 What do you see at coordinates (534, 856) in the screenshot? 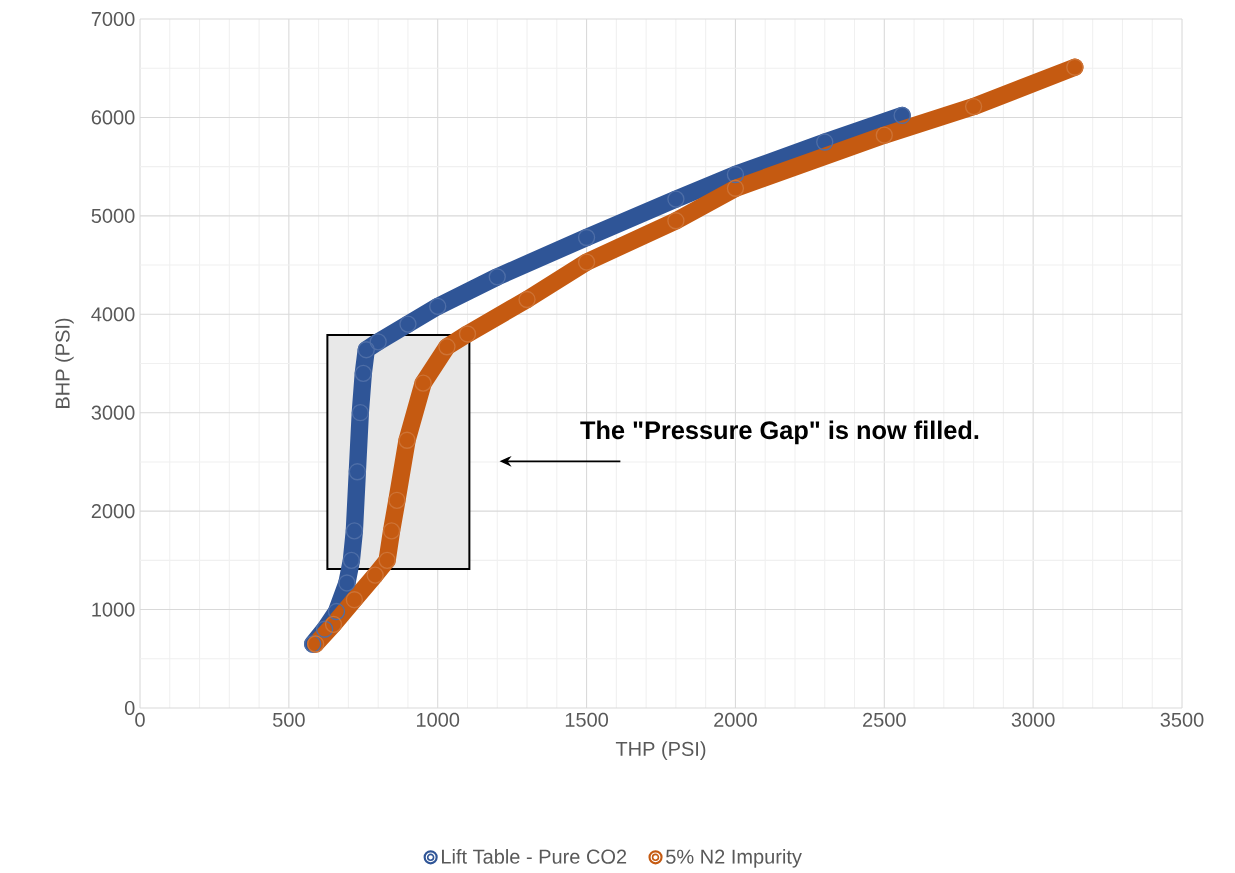
I see `legend-label: Lift Table - Pure CO2` at bounding box center [534, 856].